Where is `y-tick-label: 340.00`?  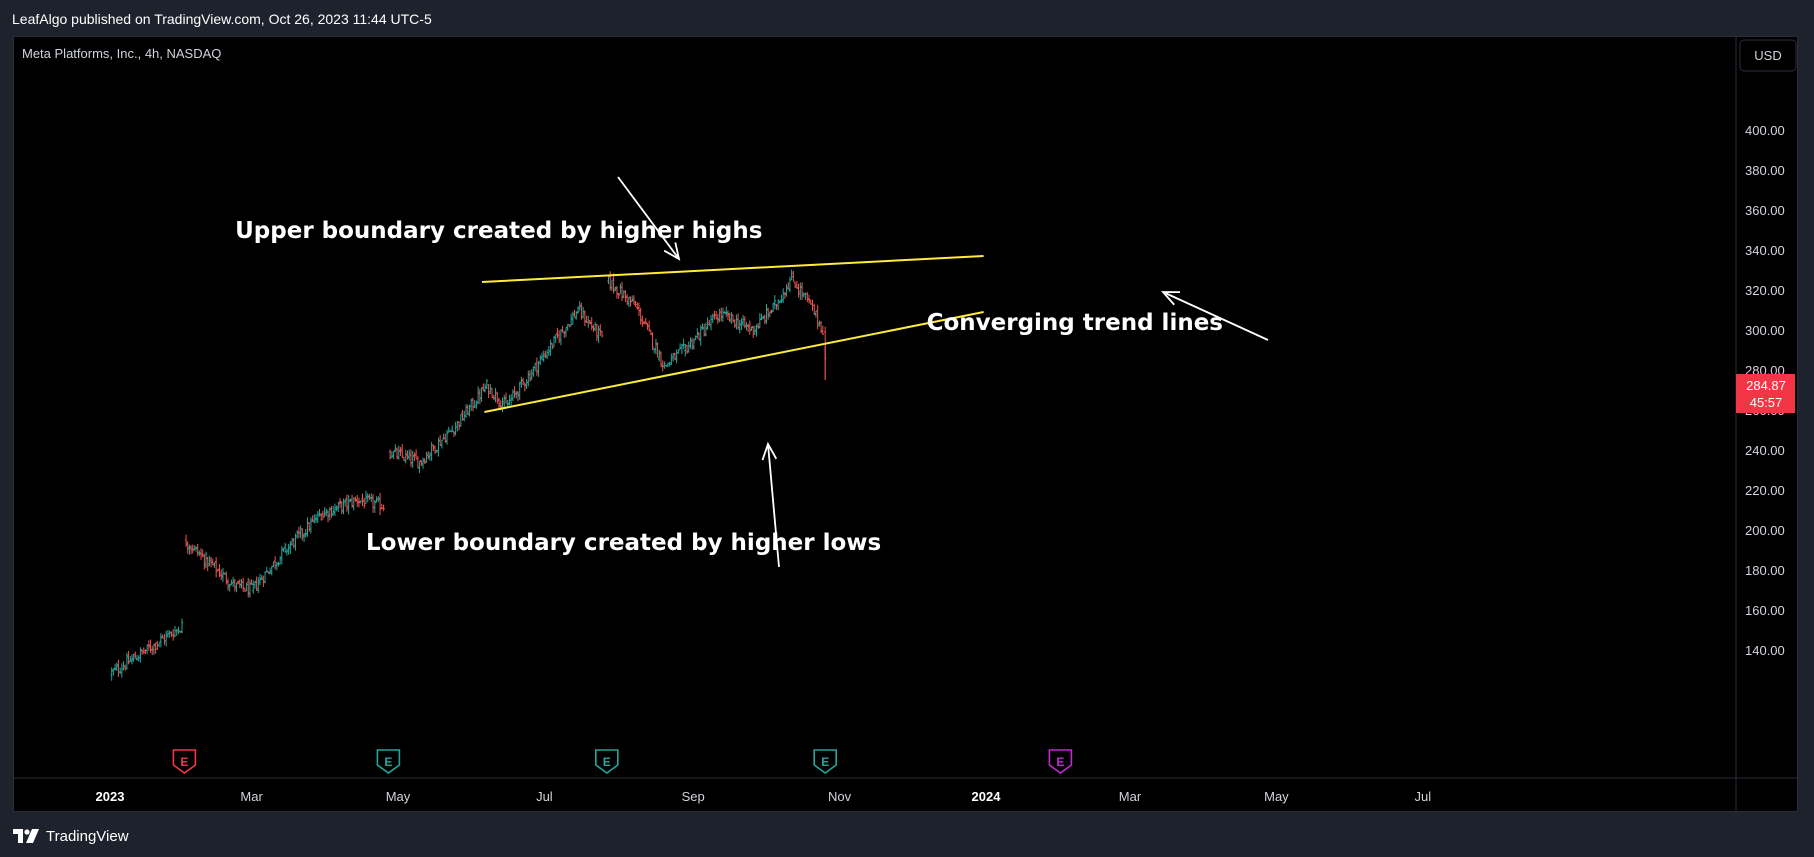
y-tick-label: 340.00 is located at coordinates (1765, 250).